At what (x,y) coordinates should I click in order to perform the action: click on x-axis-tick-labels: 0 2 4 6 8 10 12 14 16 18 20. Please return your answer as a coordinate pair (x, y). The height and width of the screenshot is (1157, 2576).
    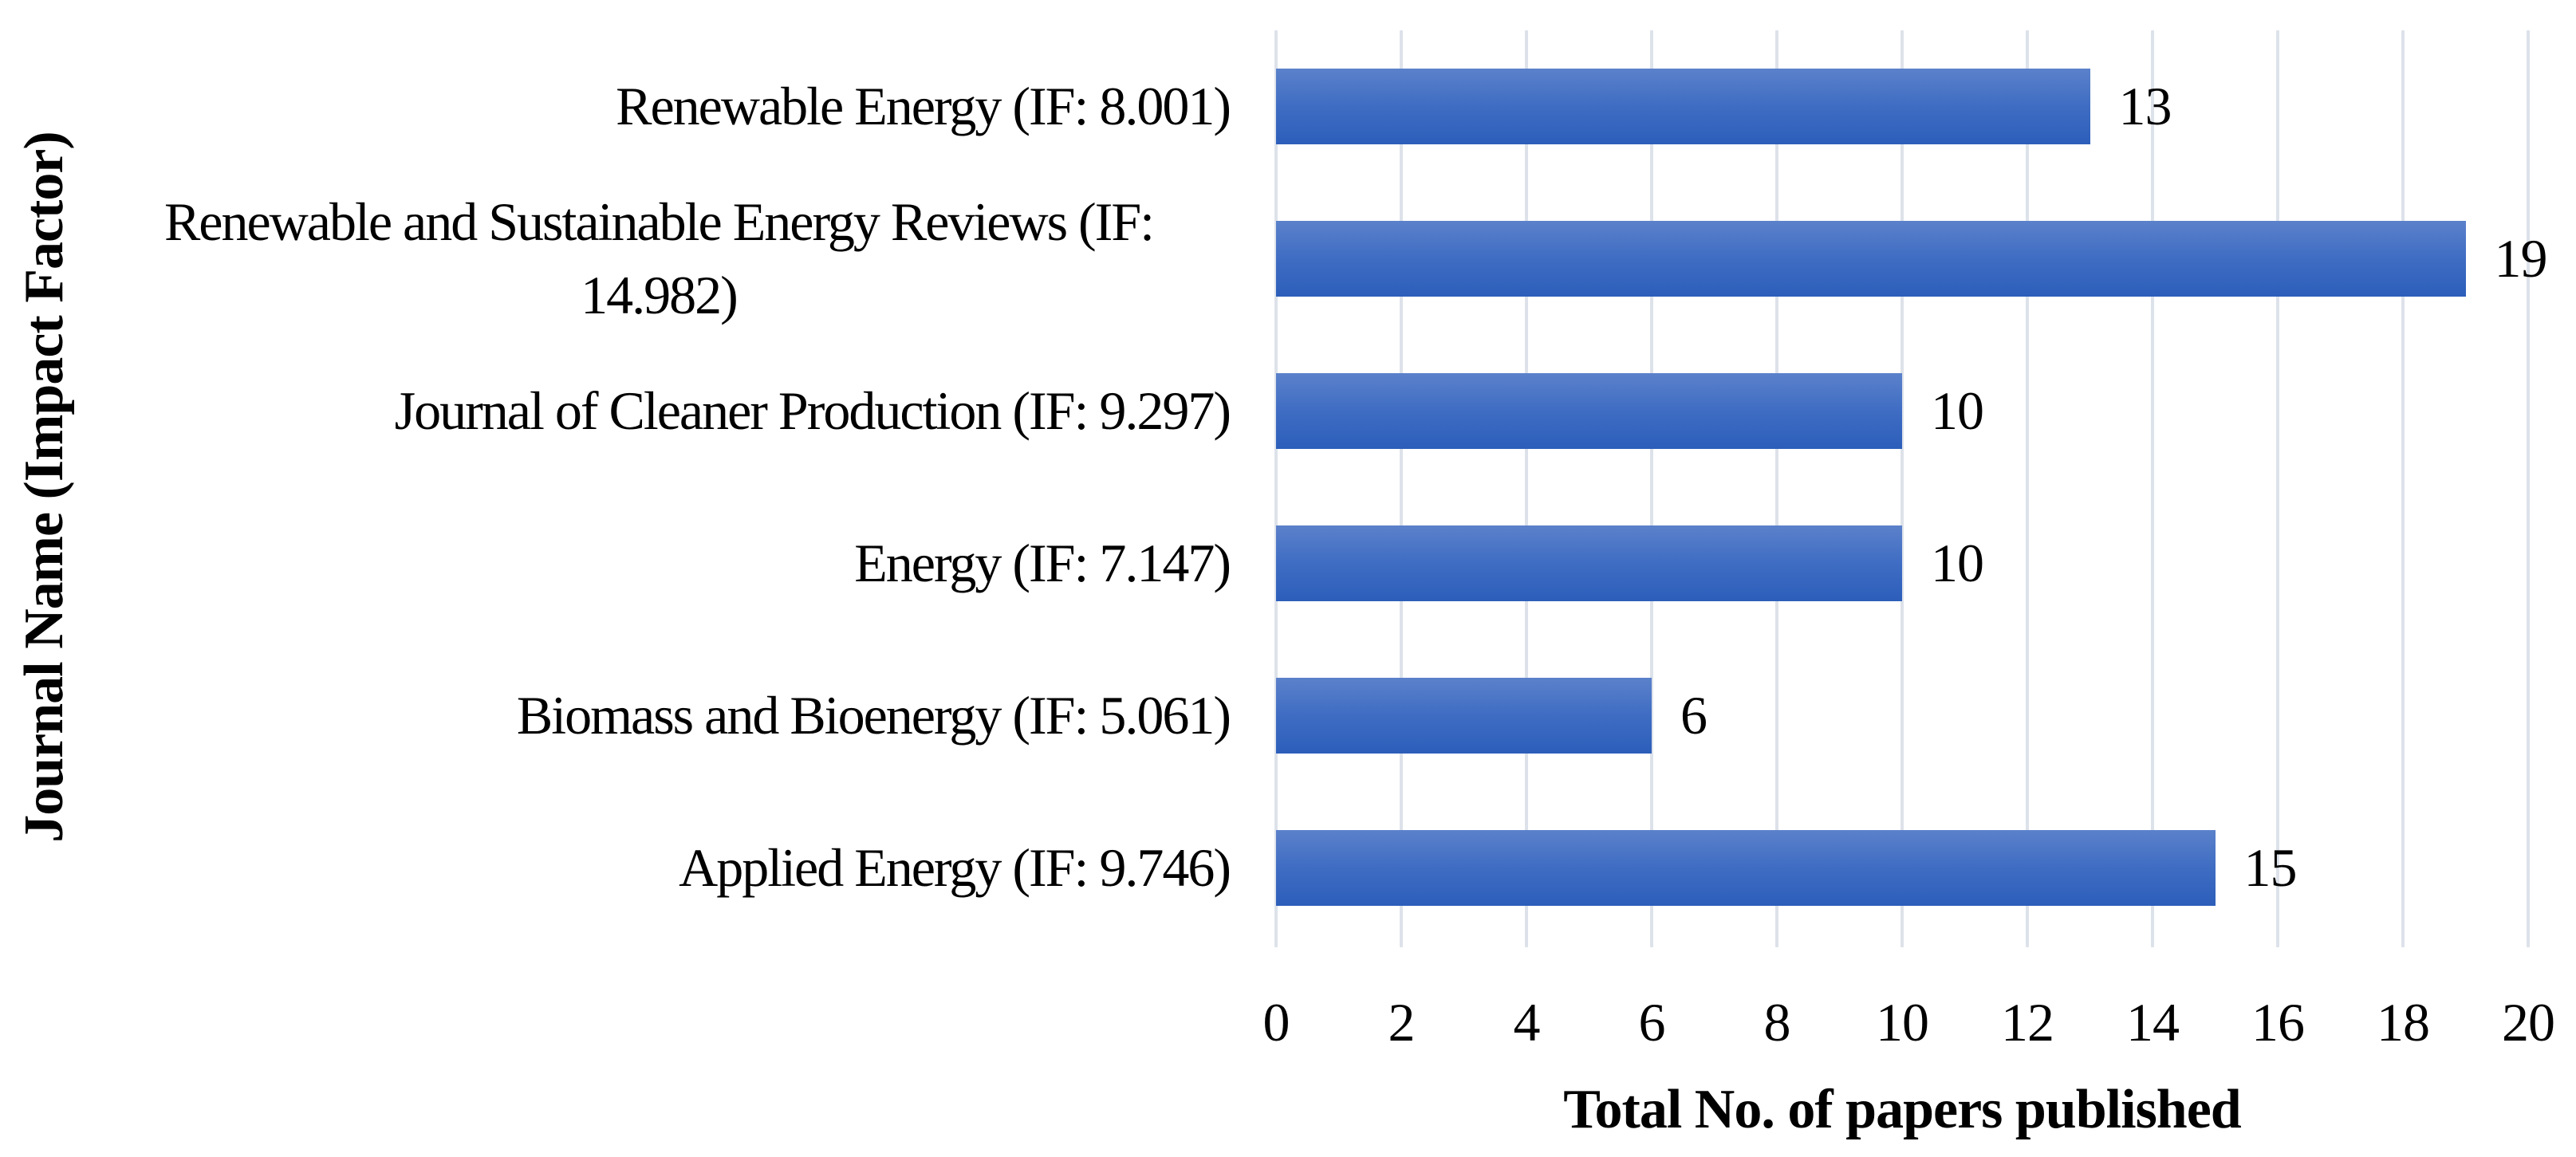
    Looking at the image, I should click on (1909, 1029).